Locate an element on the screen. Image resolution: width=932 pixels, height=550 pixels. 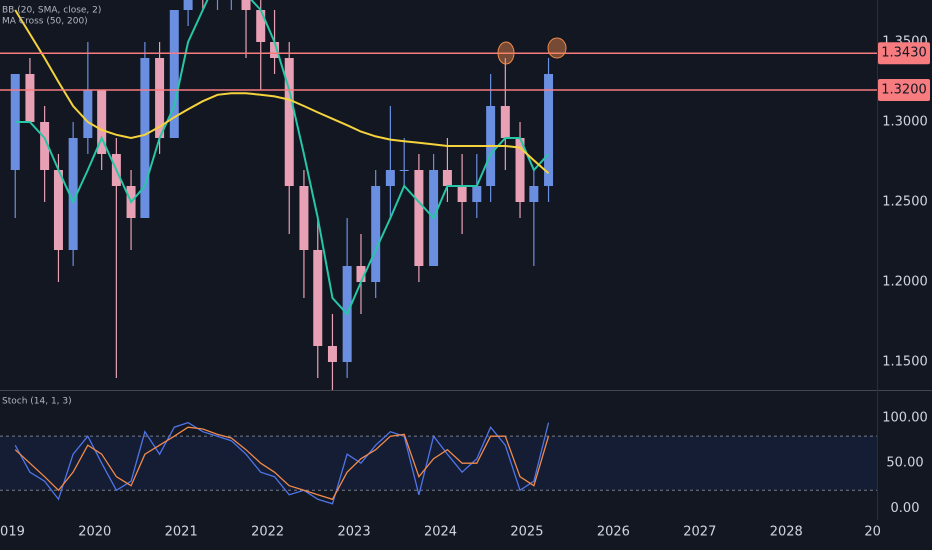
y-tick-label: 1.3000 is located at coordinates (905, 122).